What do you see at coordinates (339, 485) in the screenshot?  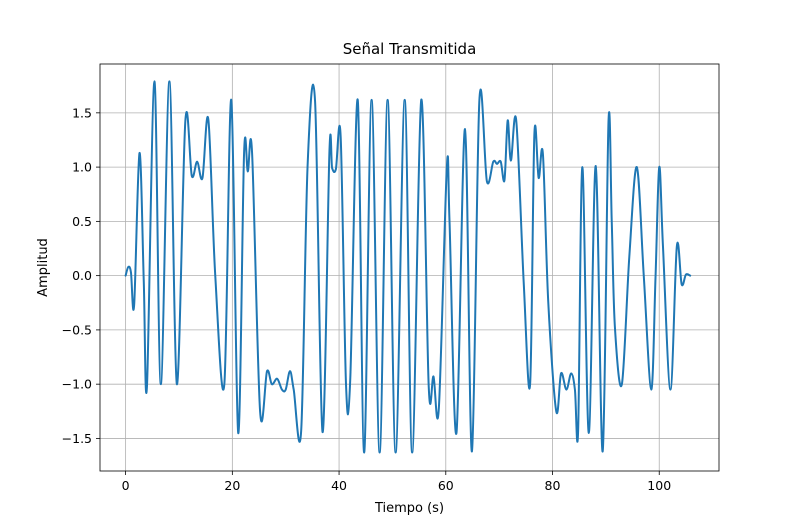 I see `x-tick-label: 40` at bounding box center [339, 485].